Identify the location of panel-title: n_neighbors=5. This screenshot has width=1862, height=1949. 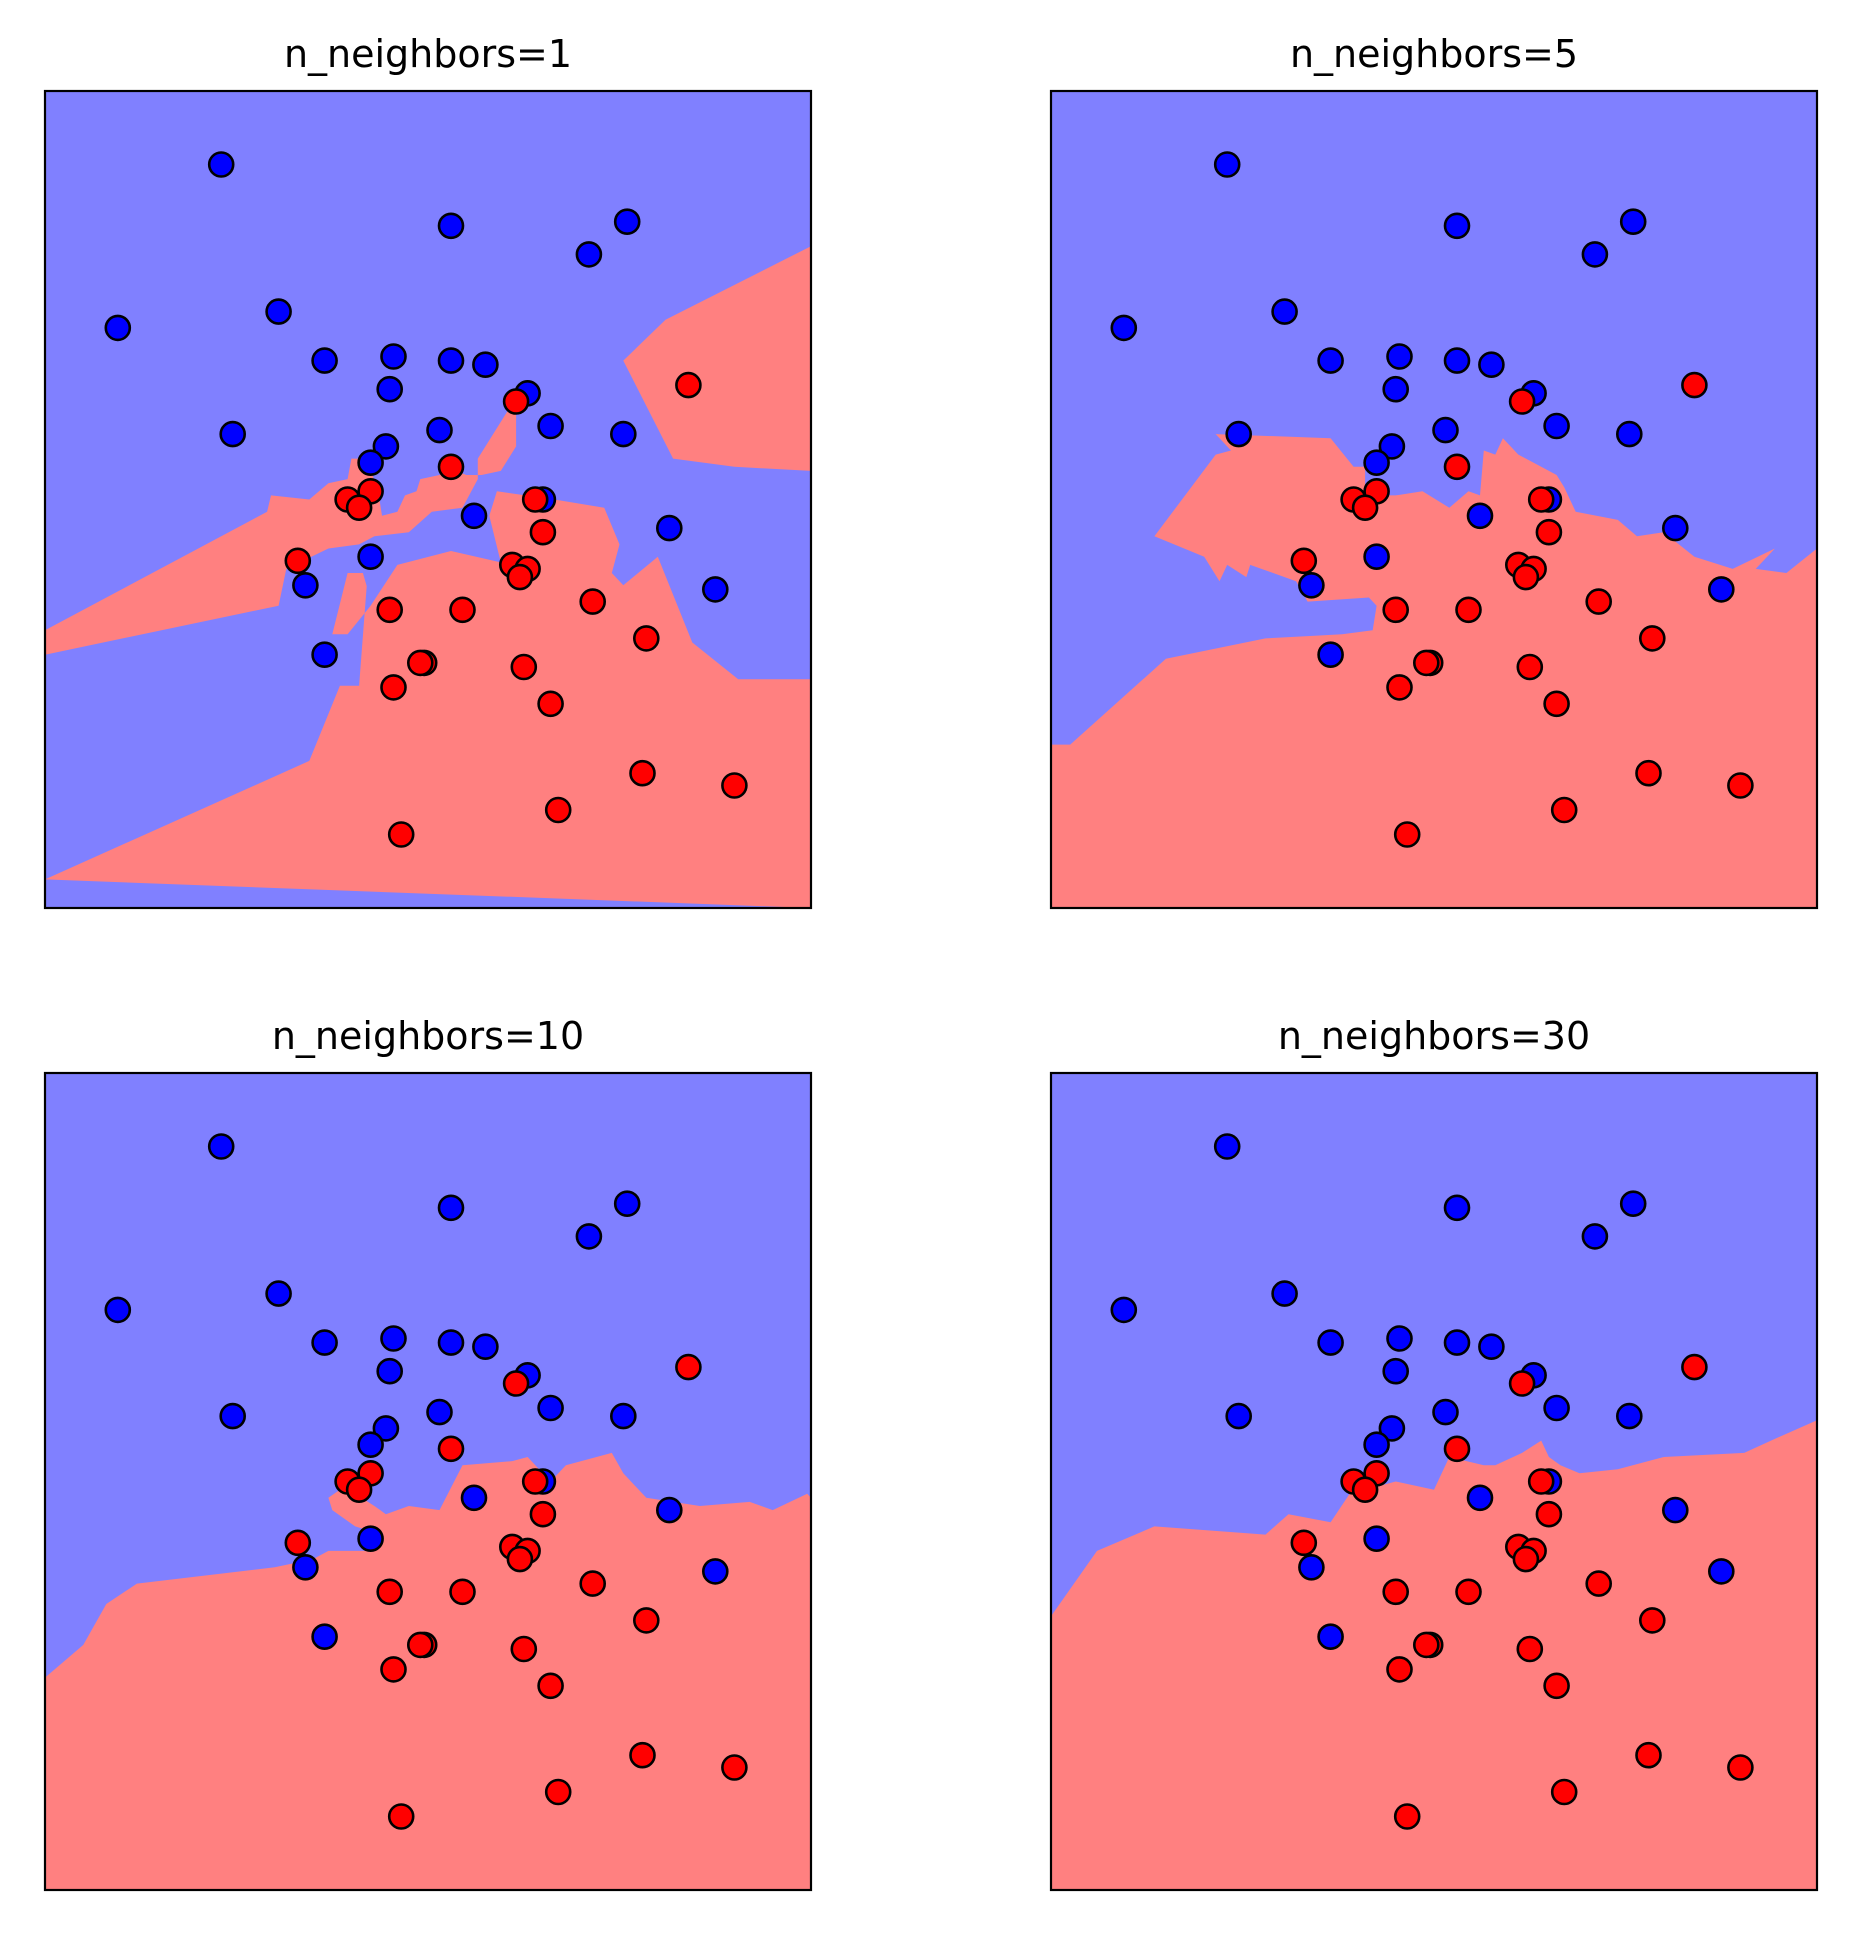
(1434, 54).